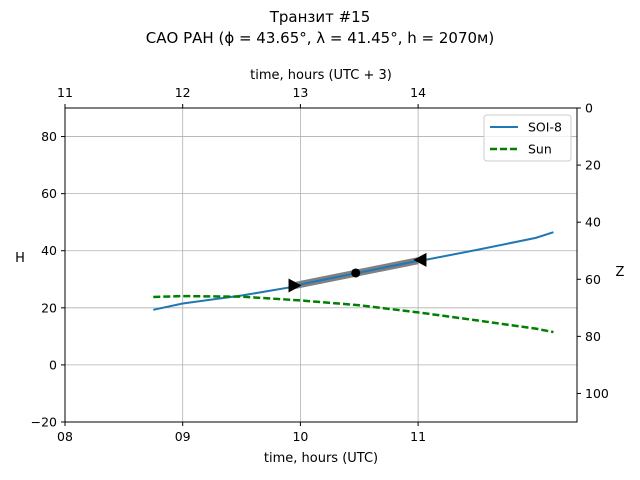 This screenshot has width=640, height=480. What do you see at coordinates (545, 127) in the screenshot?
I see `legend-label-soi8: SOI-8` at bounding box center [545, 127].